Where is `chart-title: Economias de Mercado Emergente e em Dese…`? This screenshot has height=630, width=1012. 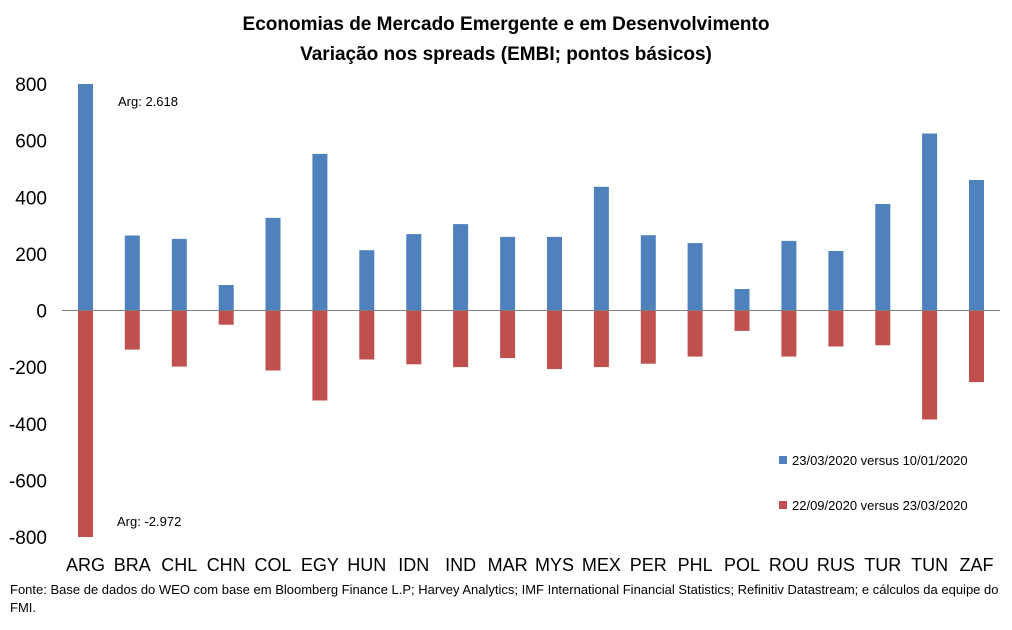
chart-title: Economias de Mercado Emergente e em Dese… is located at coordinates (506, 24).